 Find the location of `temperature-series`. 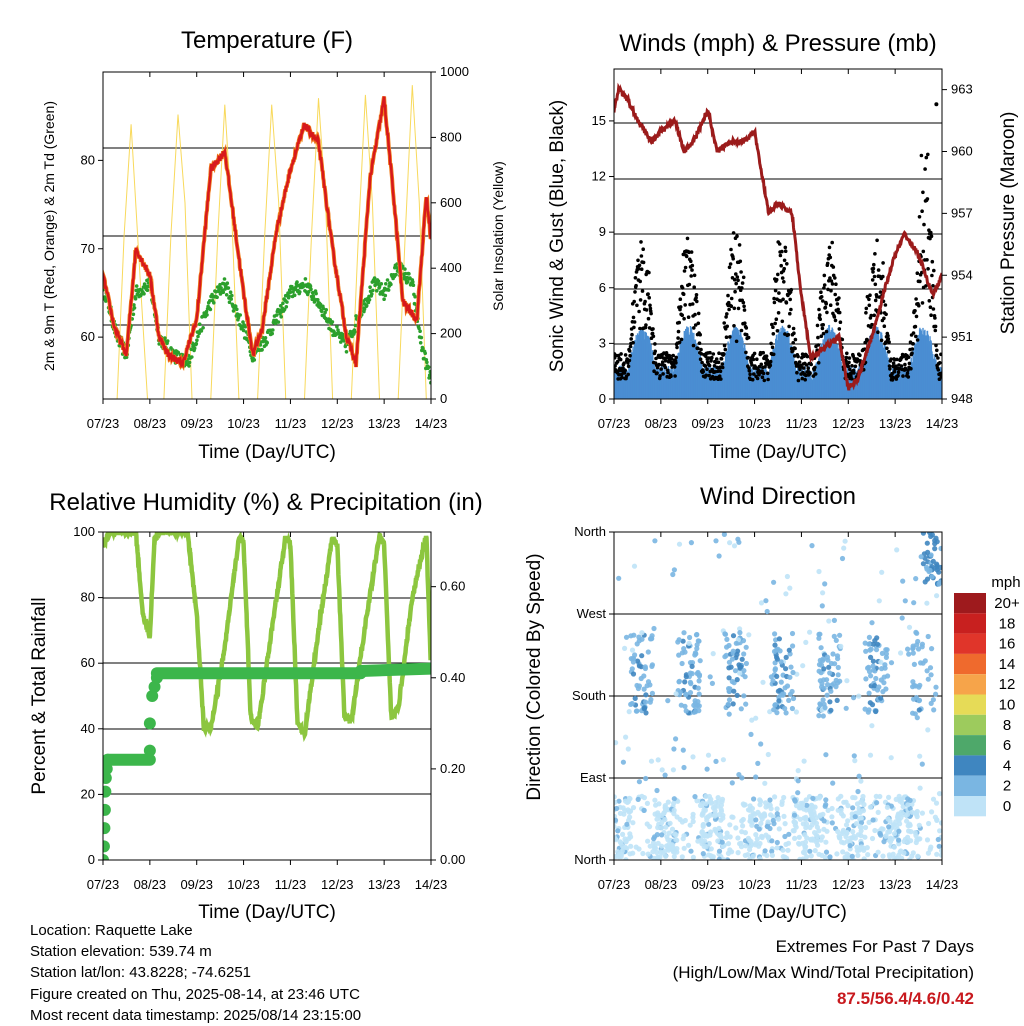

temperature-series is located at coordinates (267, 242).